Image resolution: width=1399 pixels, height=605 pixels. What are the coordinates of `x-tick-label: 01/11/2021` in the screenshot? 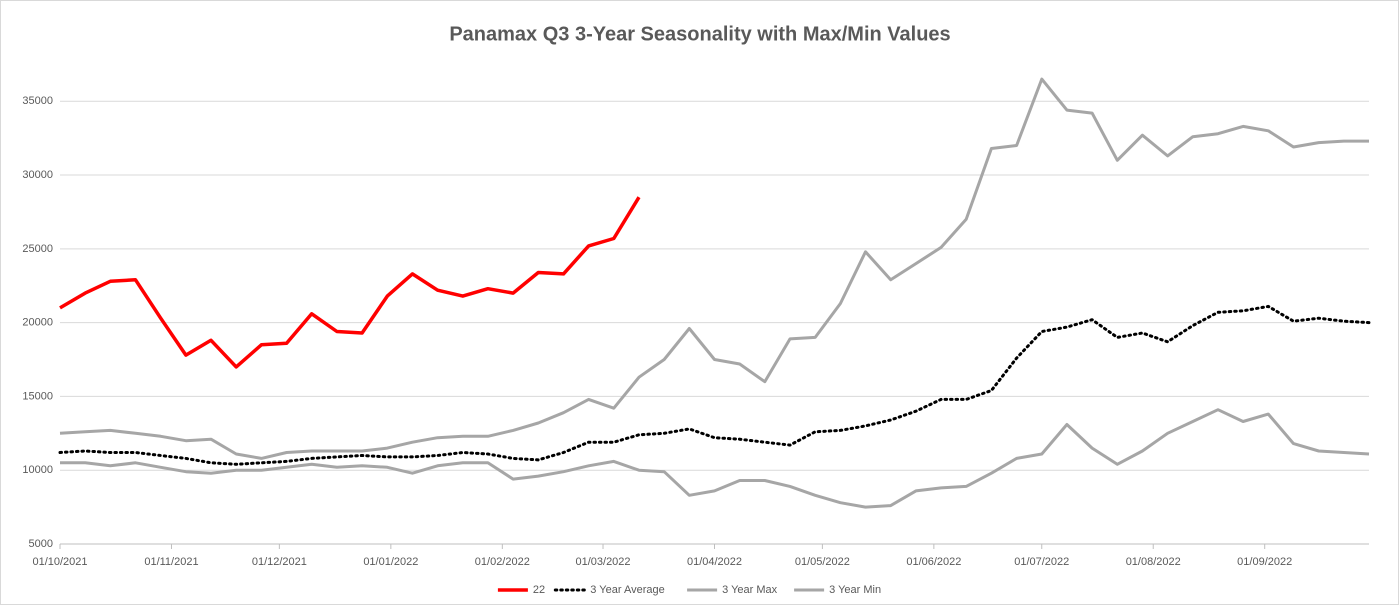 It's located at (171, 562).